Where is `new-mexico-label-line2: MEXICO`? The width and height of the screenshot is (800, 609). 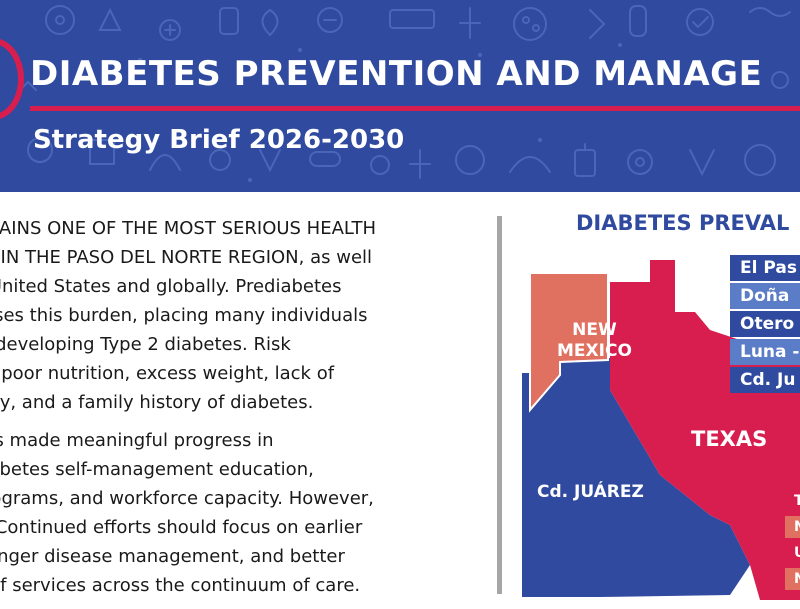 new-mexico-label-line2: MEXICO is located at coordinates (594, 351).